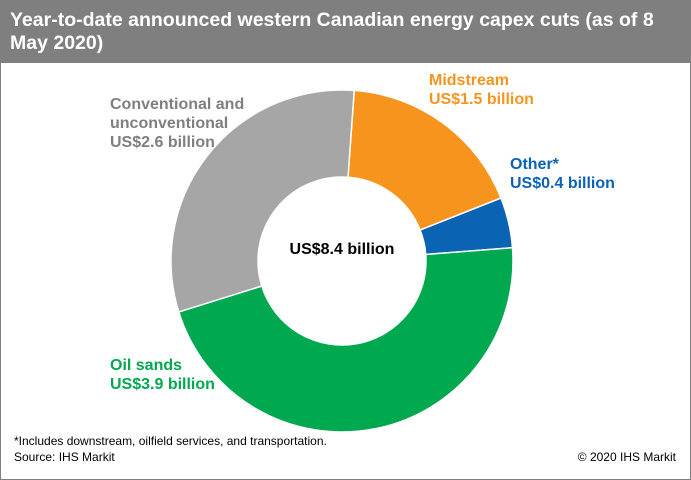 The image size is (691, 480). I want to click on source-note: Source: IHS Markit, so click(64, 457).